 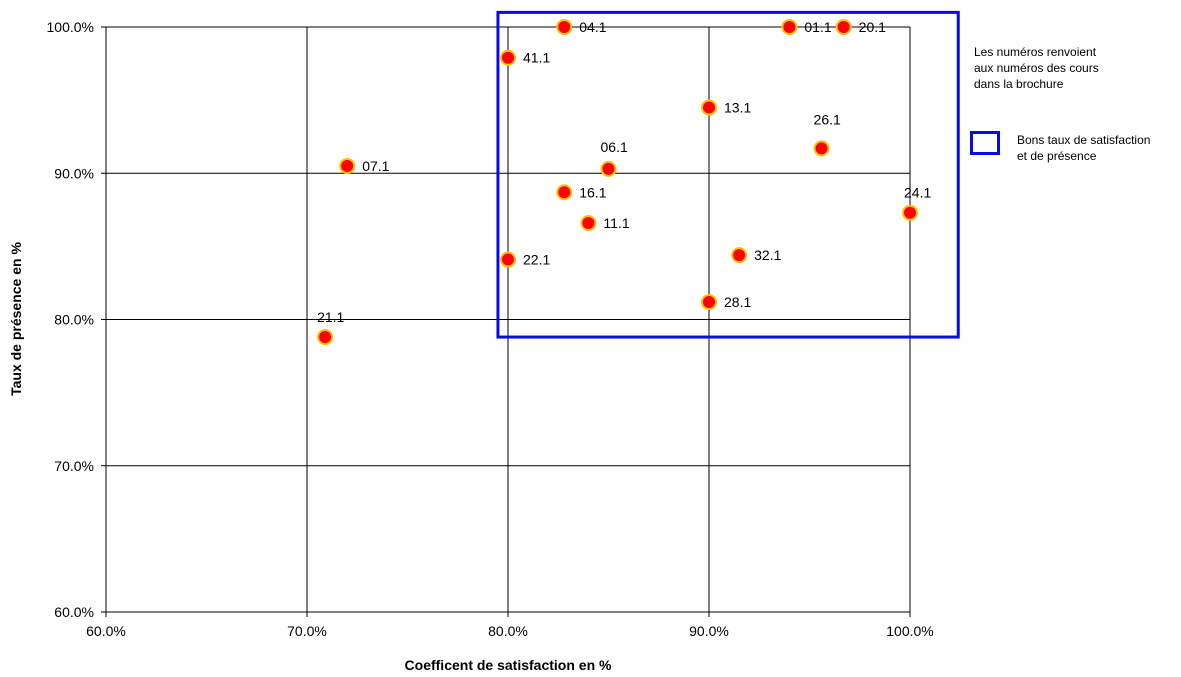 I want to click on data-label: 41.1, so click(x=536, y=58).